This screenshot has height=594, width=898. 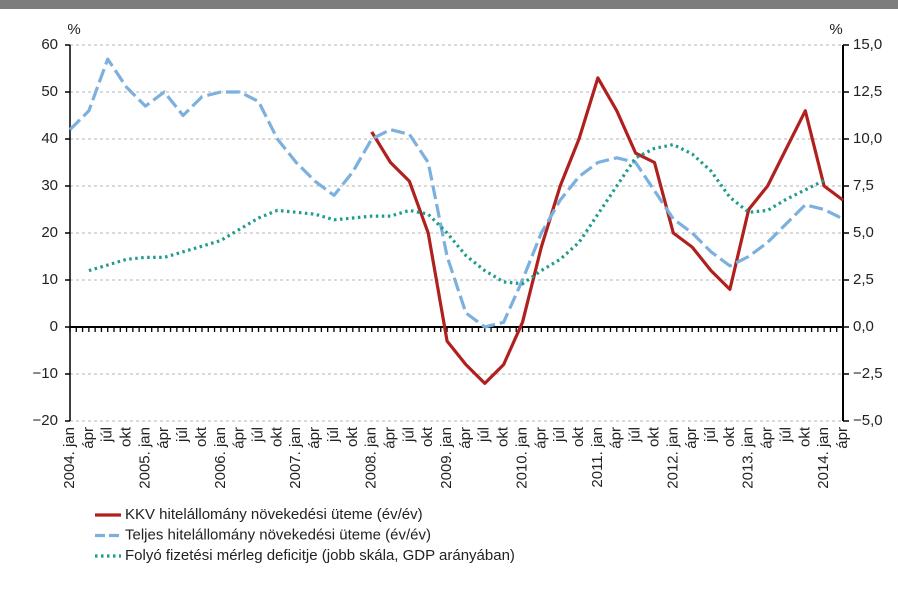 I want to click on x-tick-label: 2006. jan, so click(x=220, y=458).